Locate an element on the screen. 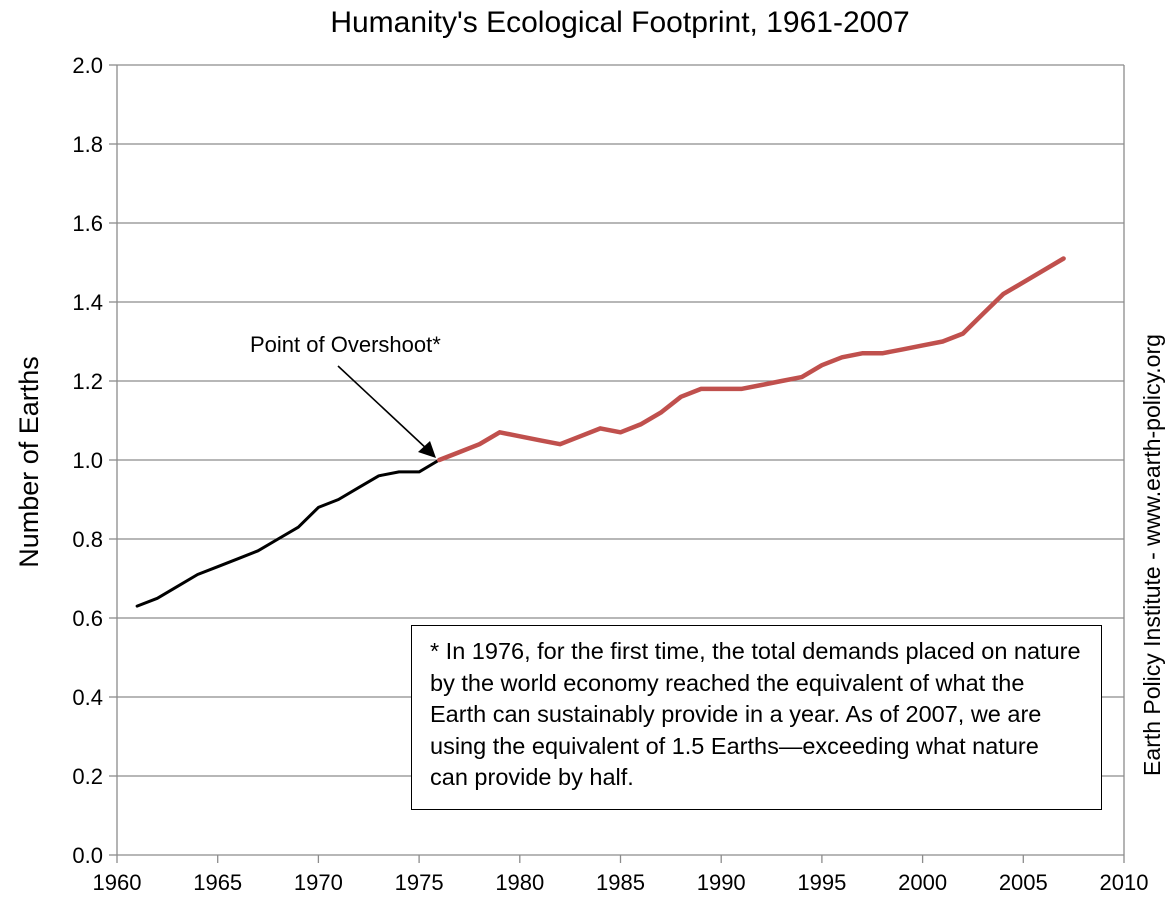  y-tick-label: 0.2 is located at coordinates (87, 776).